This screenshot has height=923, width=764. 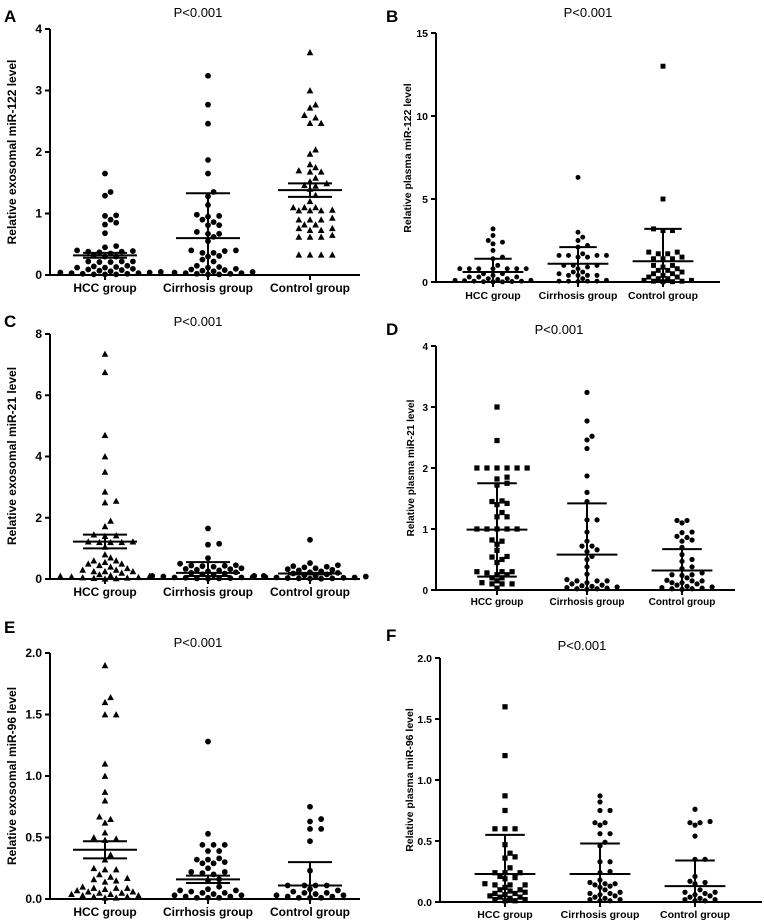 I want to click on y-tick-label: 3, so click(x=425, y=408).